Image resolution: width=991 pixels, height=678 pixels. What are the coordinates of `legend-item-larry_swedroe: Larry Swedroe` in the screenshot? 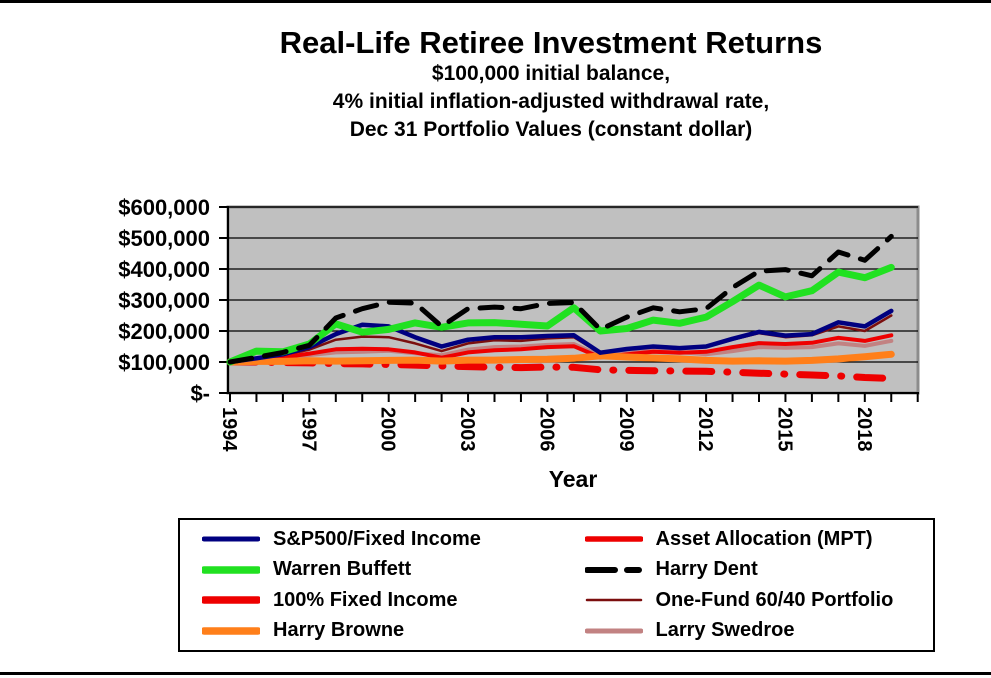 It's located at (759, 631).